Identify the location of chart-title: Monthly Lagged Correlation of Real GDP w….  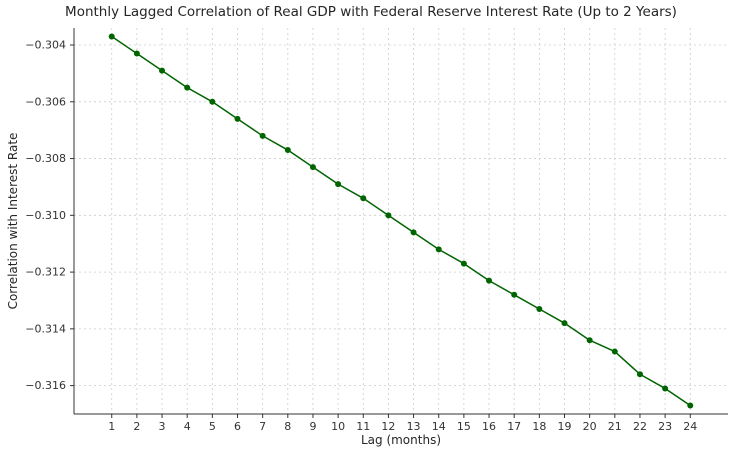
(371, 12).